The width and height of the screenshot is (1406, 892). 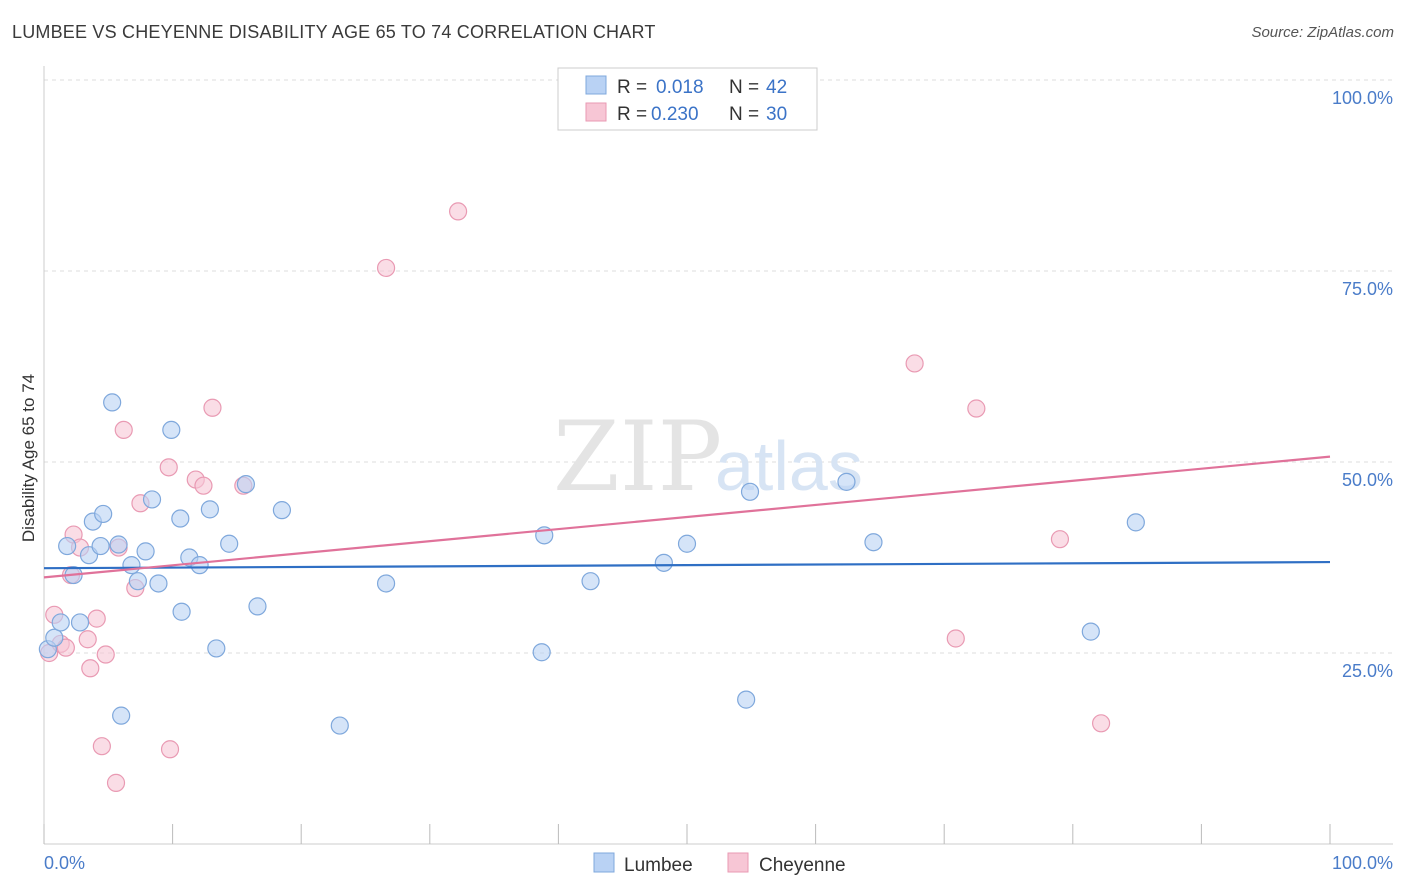 I want to click on source-label: Source: ZipAtlas.com, so click(x=1322, y=32).